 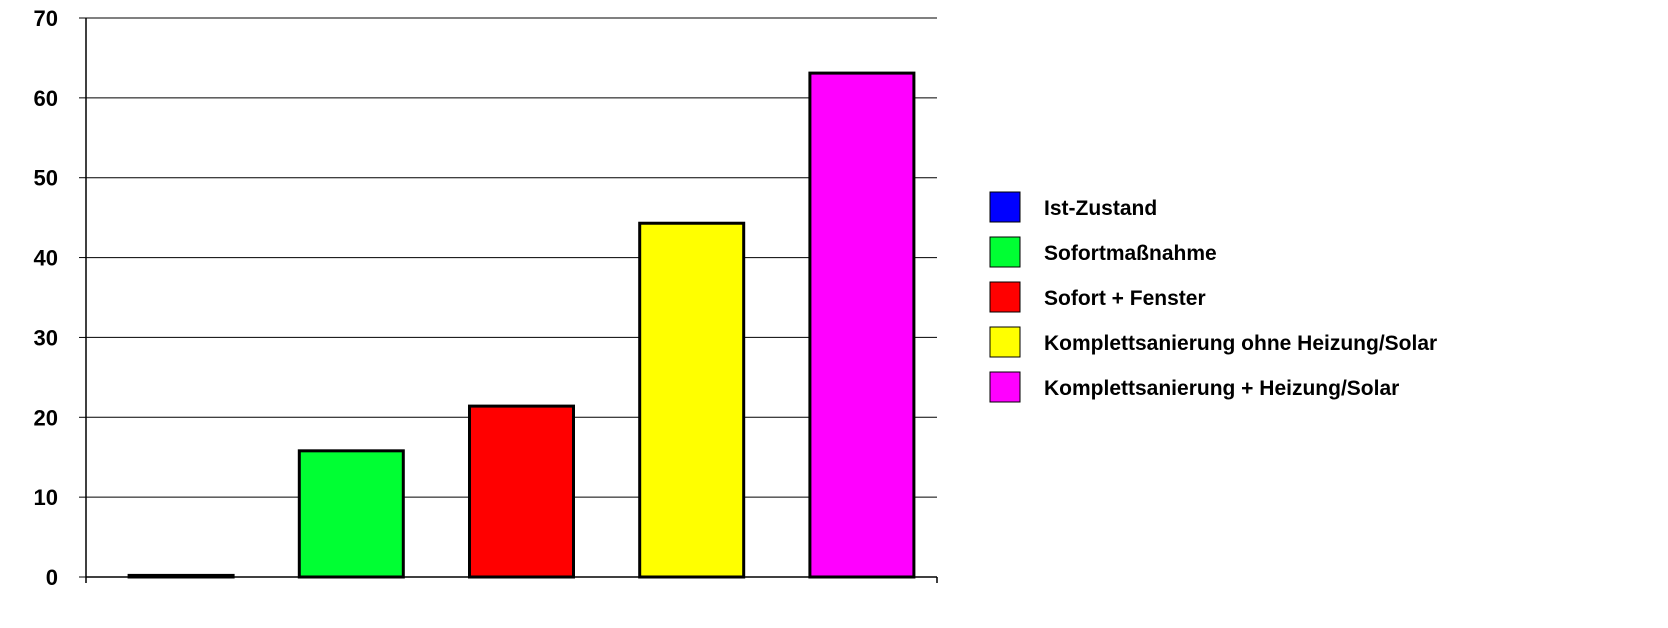 I want to click on y-tick-label-40: 40, so click(x=46, y=258).